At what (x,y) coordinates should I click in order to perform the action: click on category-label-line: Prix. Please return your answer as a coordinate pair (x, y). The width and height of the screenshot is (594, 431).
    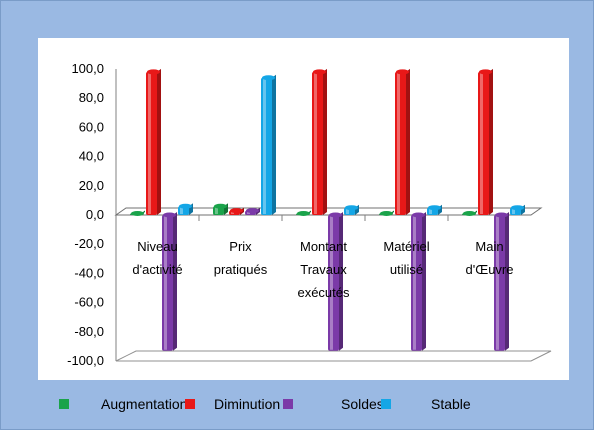
    Looking at the image, I should click on (240, 246).